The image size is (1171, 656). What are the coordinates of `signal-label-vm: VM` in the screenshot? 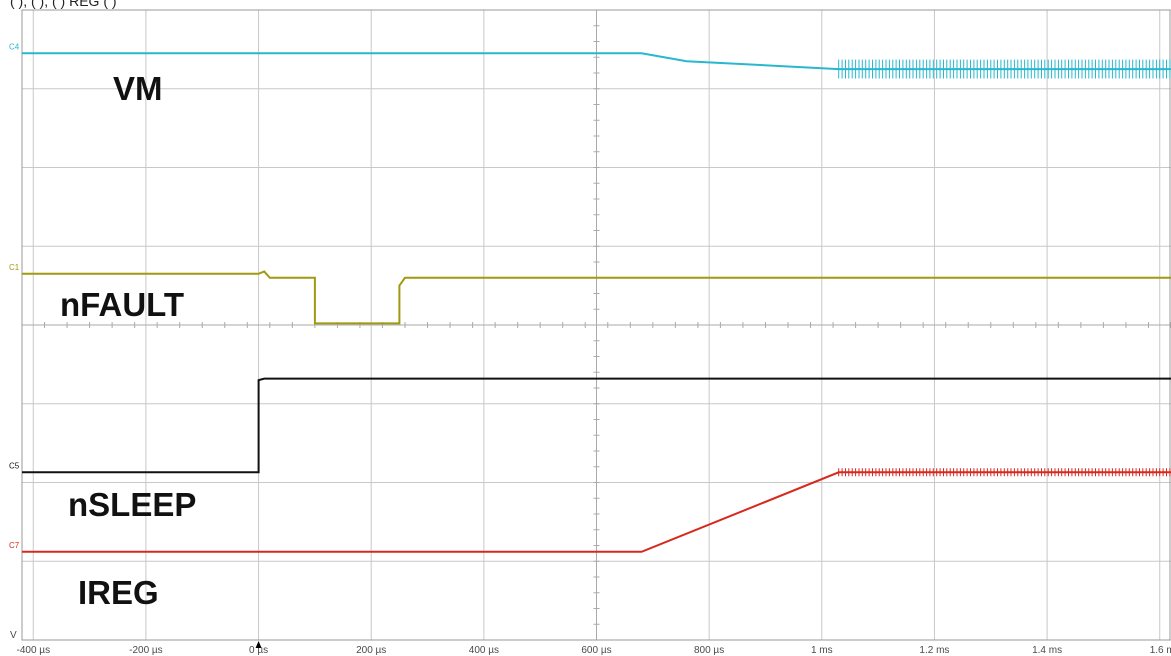 It's located at (138, 88).